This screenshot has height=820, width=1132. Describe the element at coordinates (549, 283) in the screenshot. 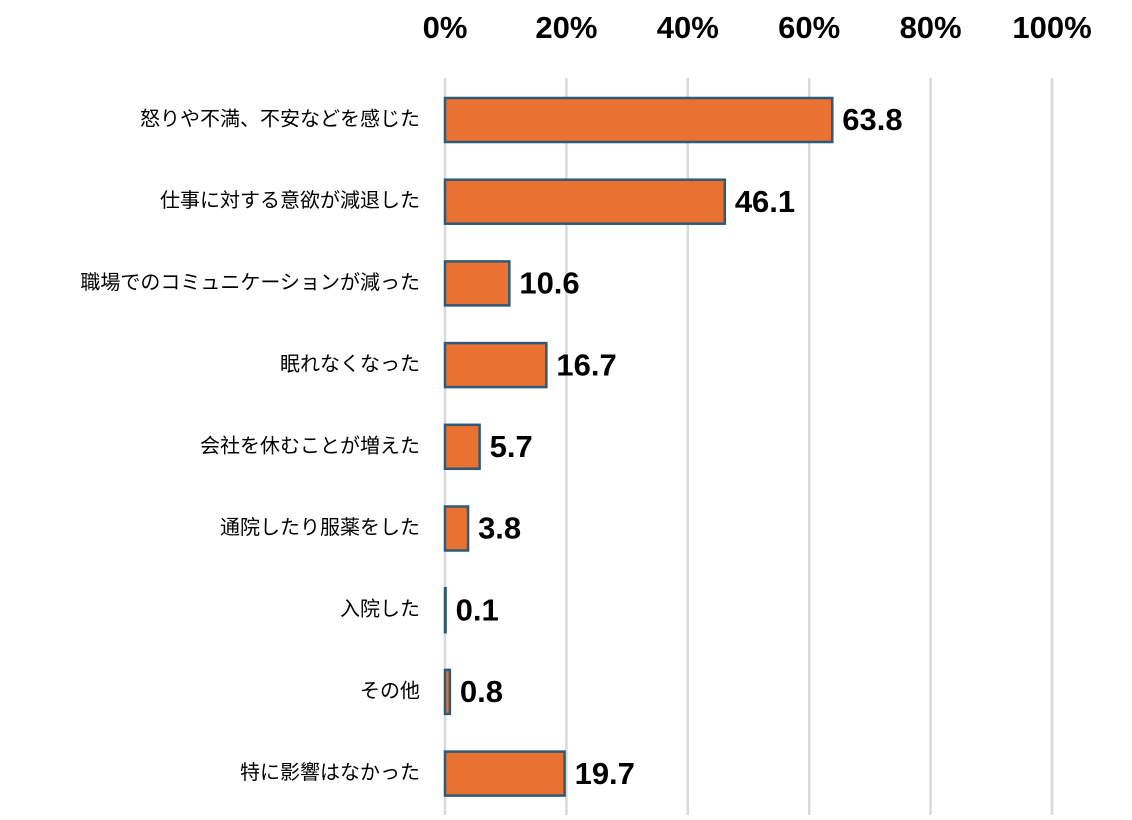

I see `data-label: 10.6` at that location.